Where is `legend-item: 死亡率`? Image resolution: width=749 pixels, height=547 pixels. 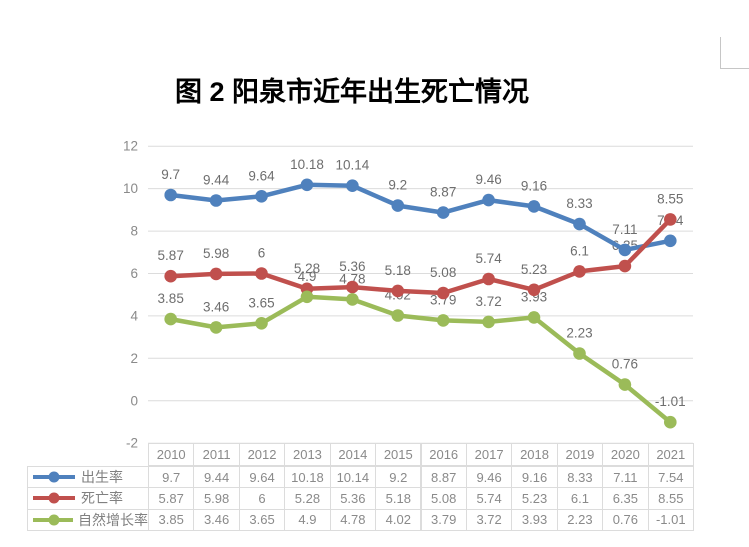
legend-item: 死亡率 is located at coordinates (88, 498).